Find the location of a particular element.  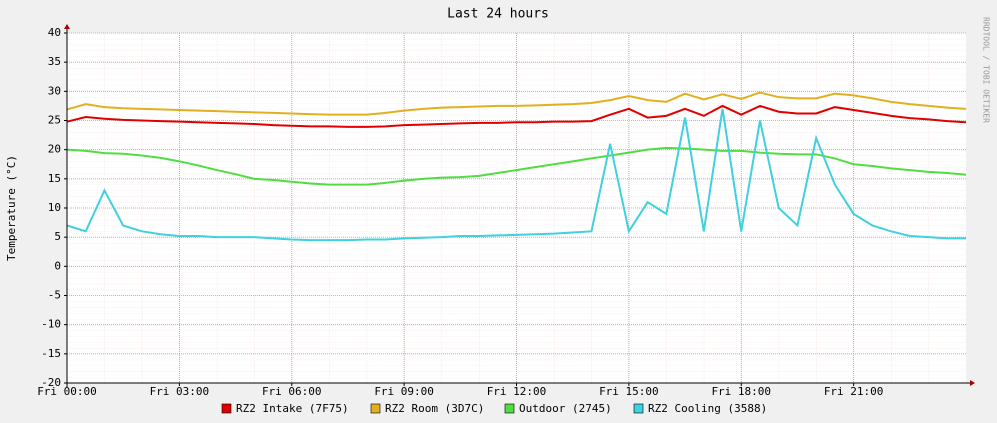

y-tick-label: -10 is located at coordinates (51, 324).